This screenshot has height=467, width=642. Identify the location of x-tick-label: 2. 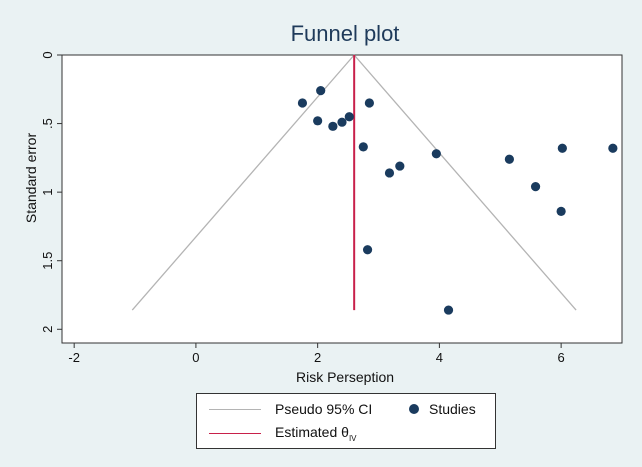
(317, 357).